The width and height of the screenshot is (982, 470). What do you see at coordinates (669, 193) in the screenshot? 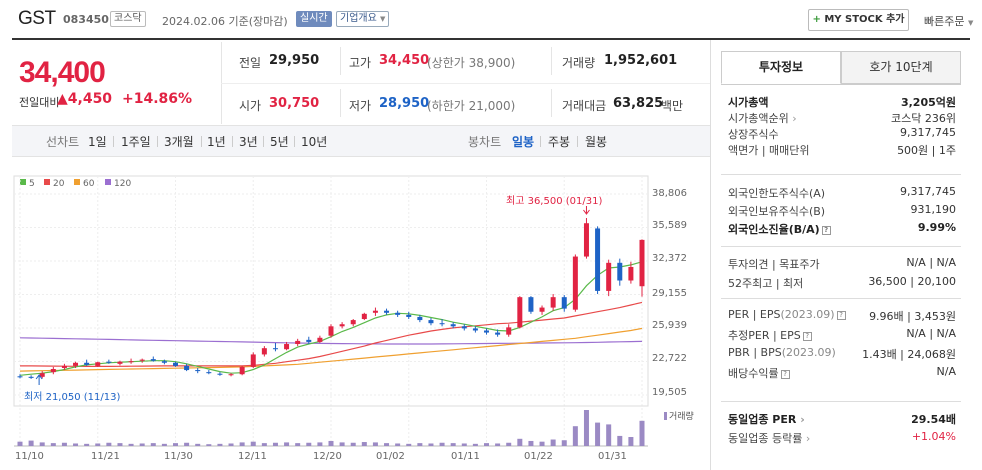
I see `y-tick: 38,806` at bounding box center [669, 193].